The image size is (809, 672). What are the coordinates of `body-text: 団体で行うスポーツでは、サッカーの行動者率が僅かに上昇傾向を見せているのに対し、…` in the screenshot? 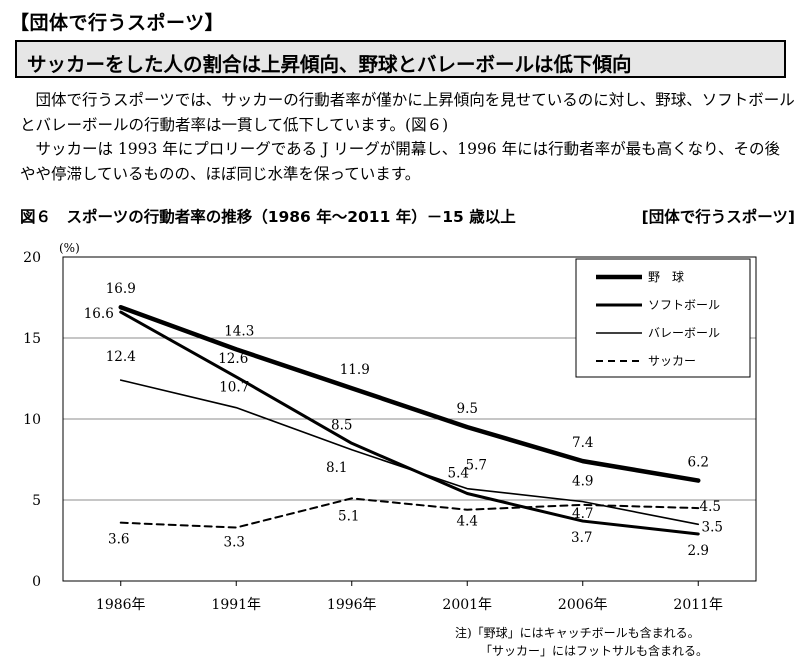 It's located at (407, 137).